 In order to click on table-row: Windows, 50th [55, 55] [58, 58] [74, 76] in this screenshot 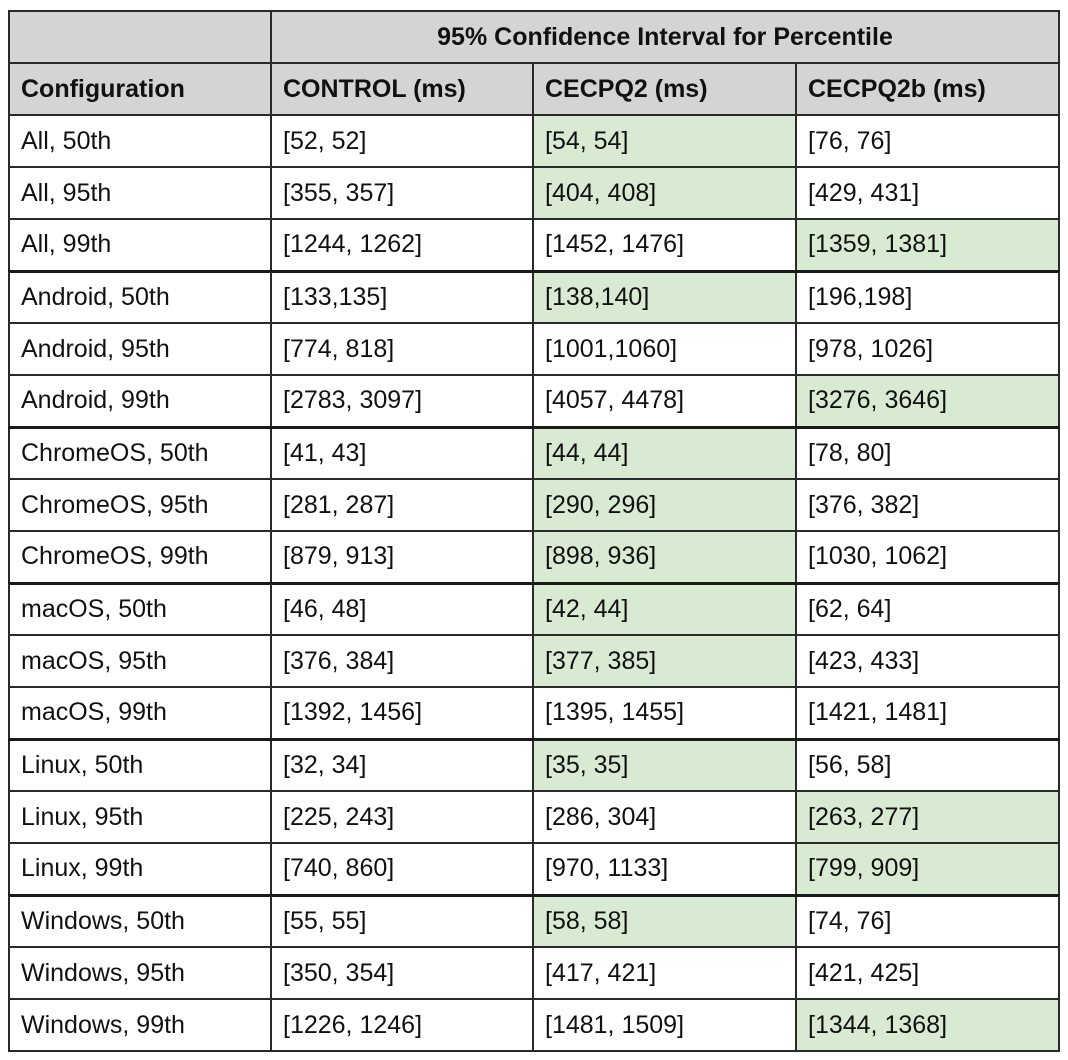, I will do `click(534, 920)`.